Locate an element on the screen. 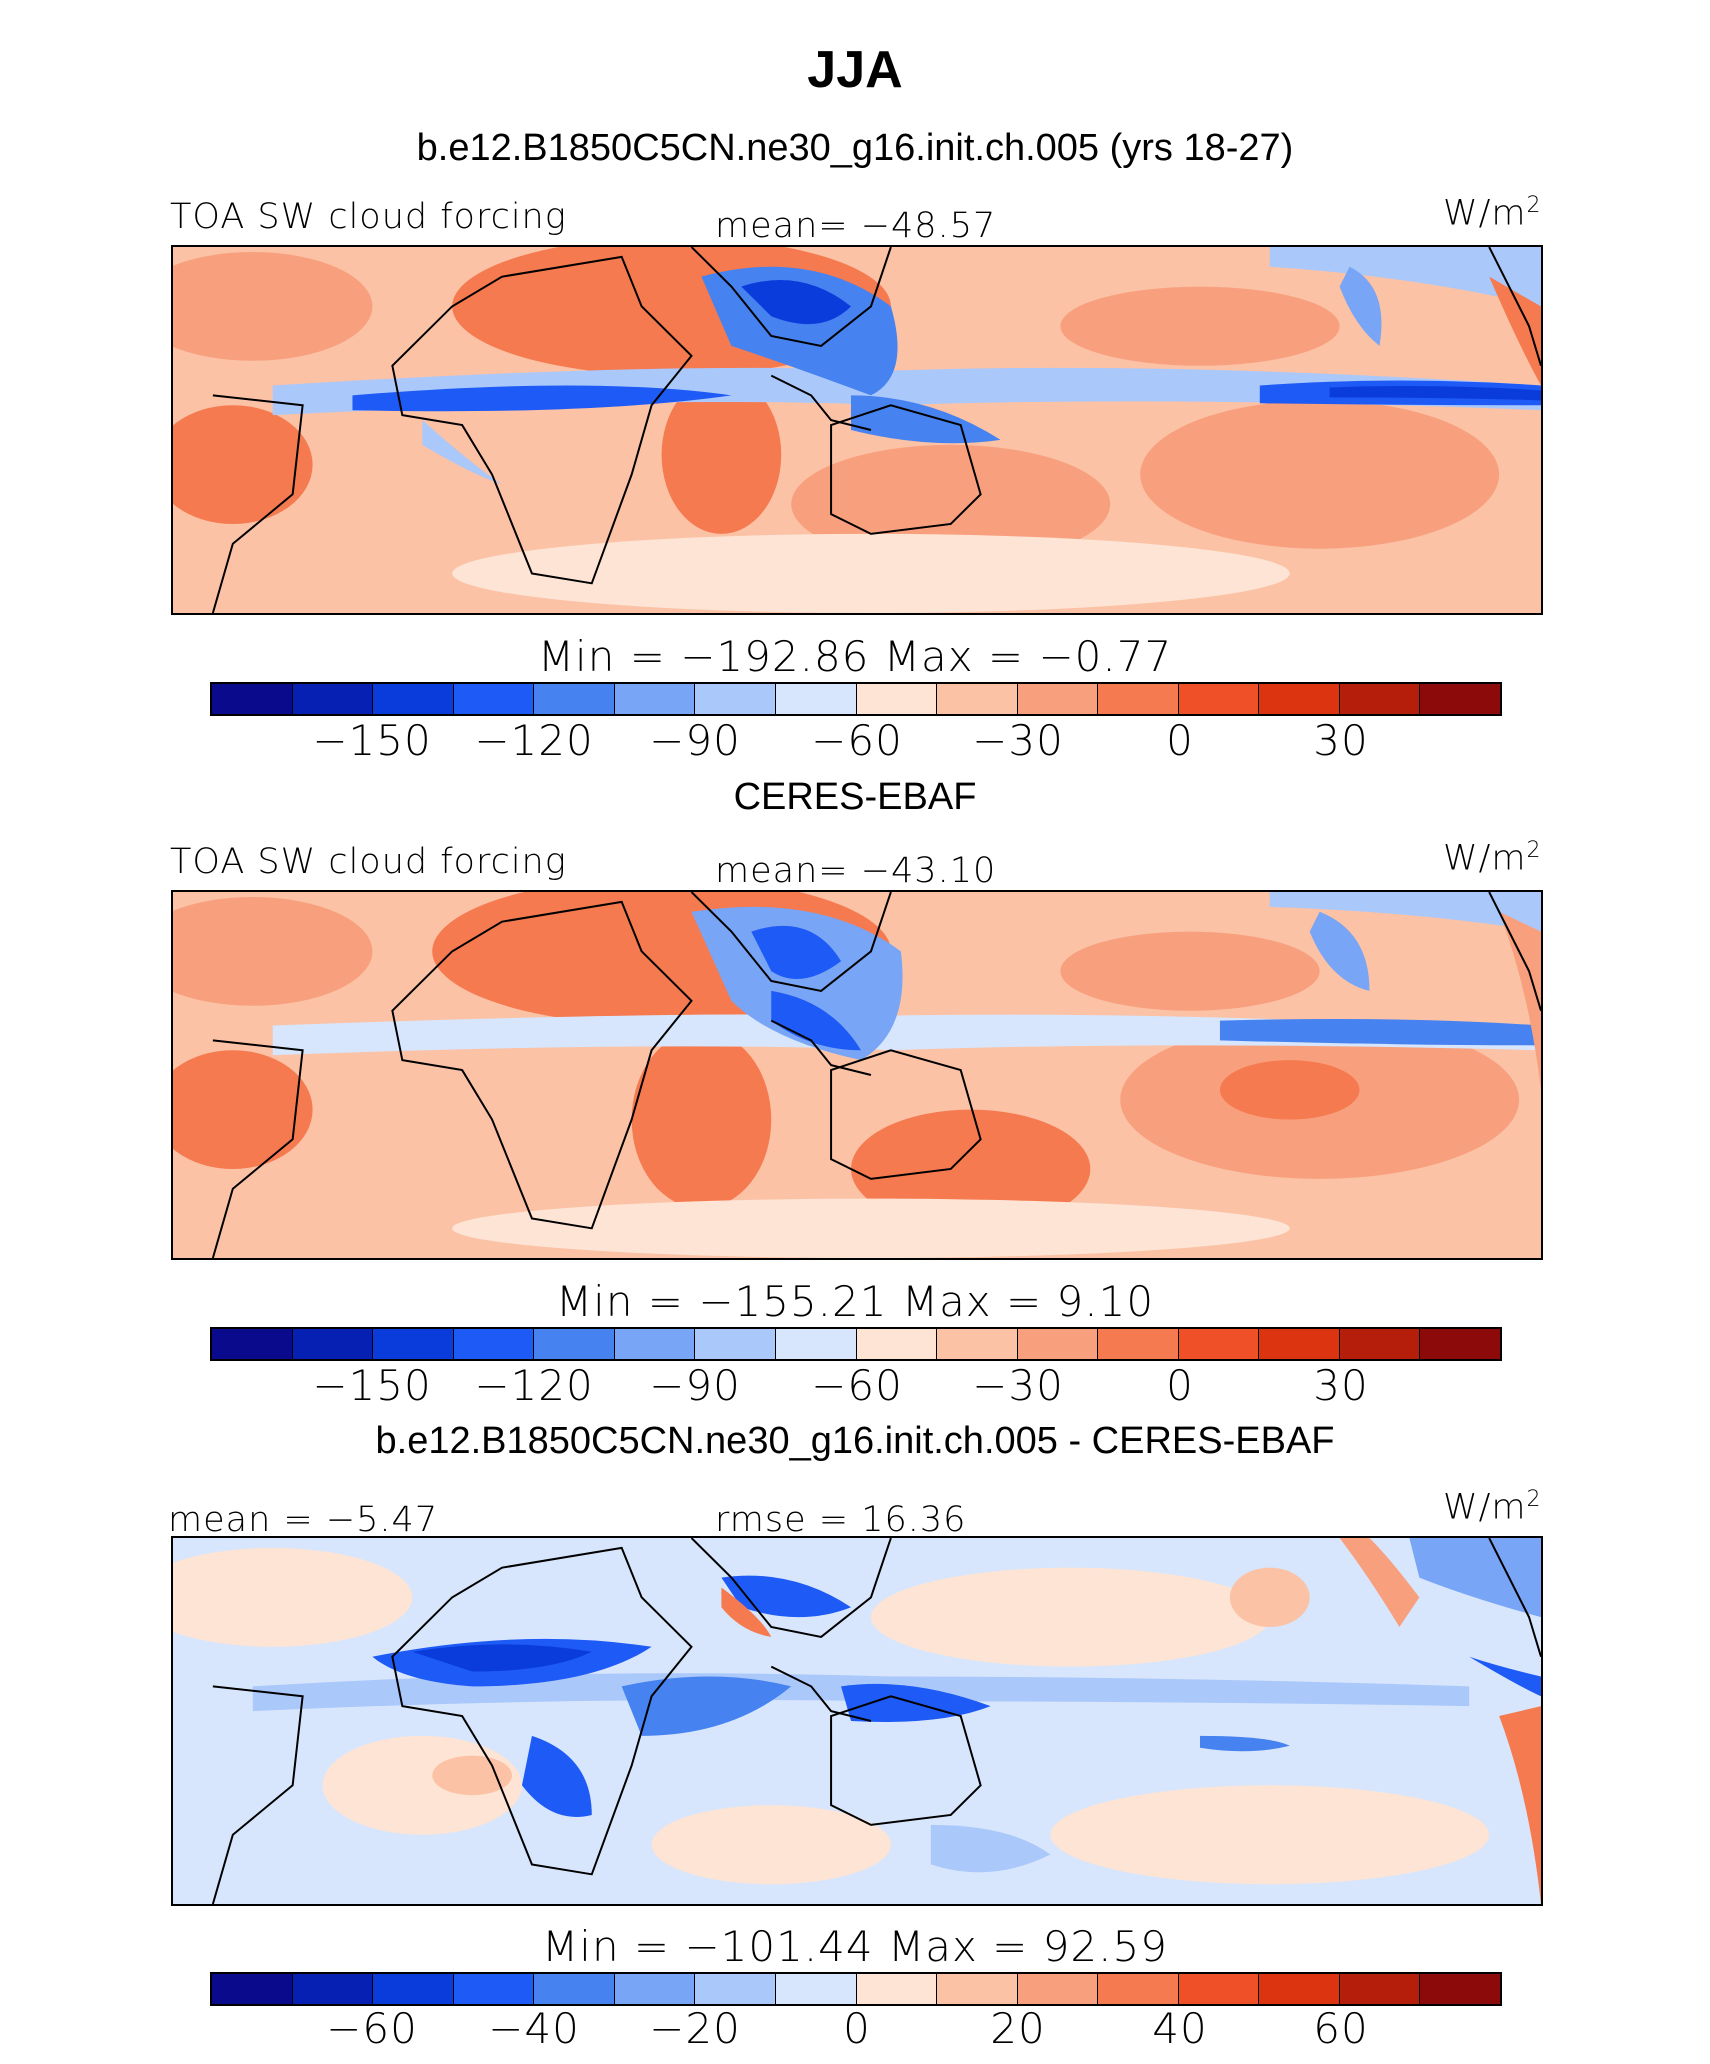 Image resolution: width=1710 pixels, height=2064 pixels. panel2-tick: −150 is located at coordinates (372, 1385).